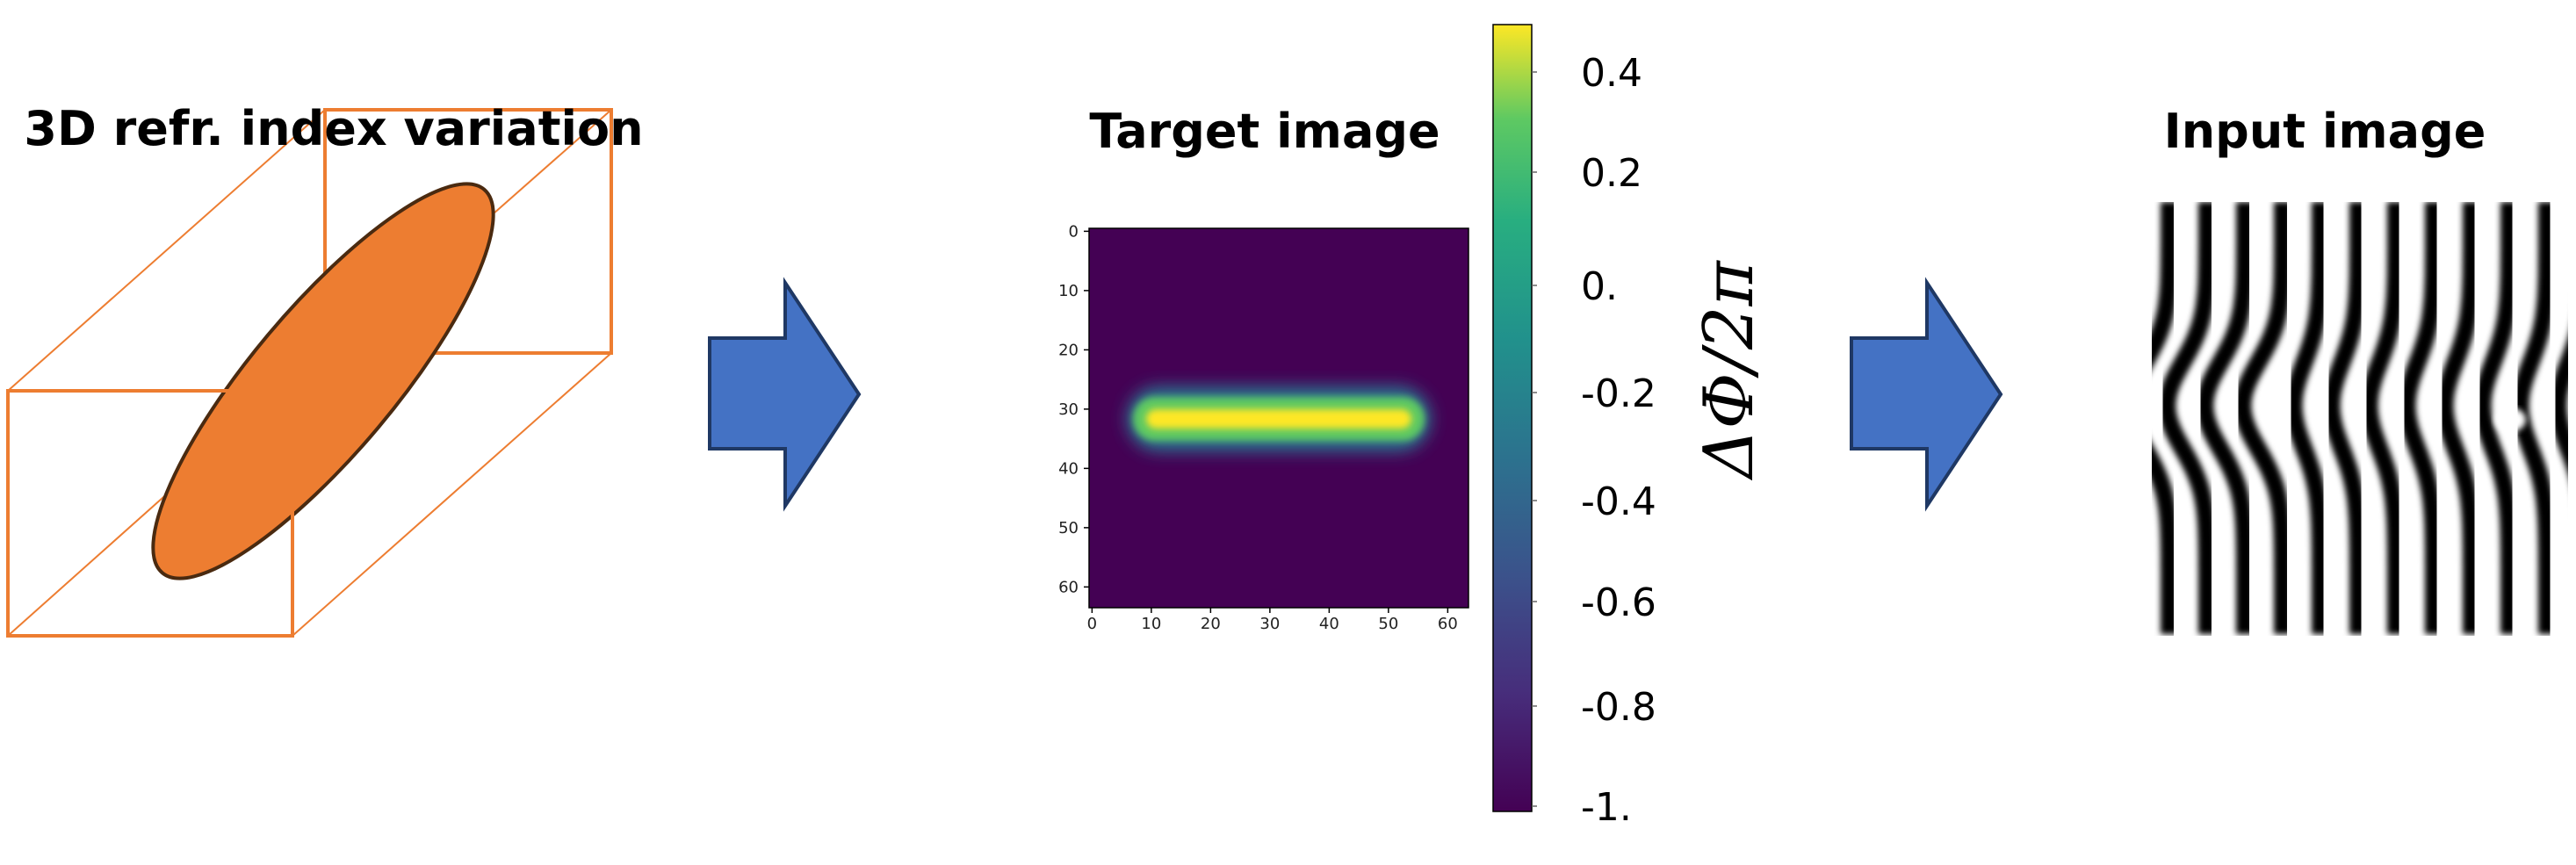 This screenshot has height=865, width=2576. Describe the element at coordinates (150, 513) in the screenshot. I see `front-box` at that location.